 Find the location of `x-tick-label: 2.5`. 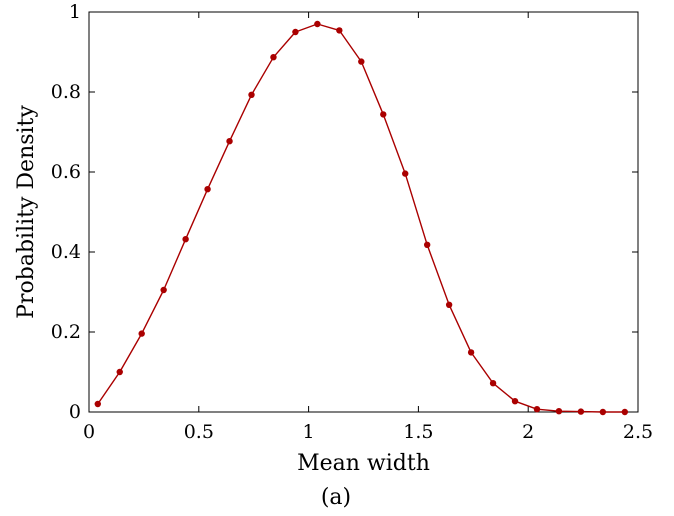

x-tick-label: 2.5 is located at coordinates (638, 432).